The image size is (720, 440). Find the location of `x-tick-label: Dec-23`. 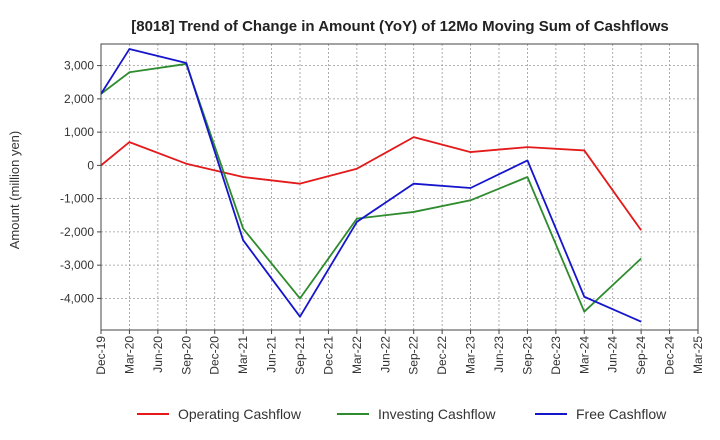

x-tick-label: Dec-23 is located at coordinates (556, 355).